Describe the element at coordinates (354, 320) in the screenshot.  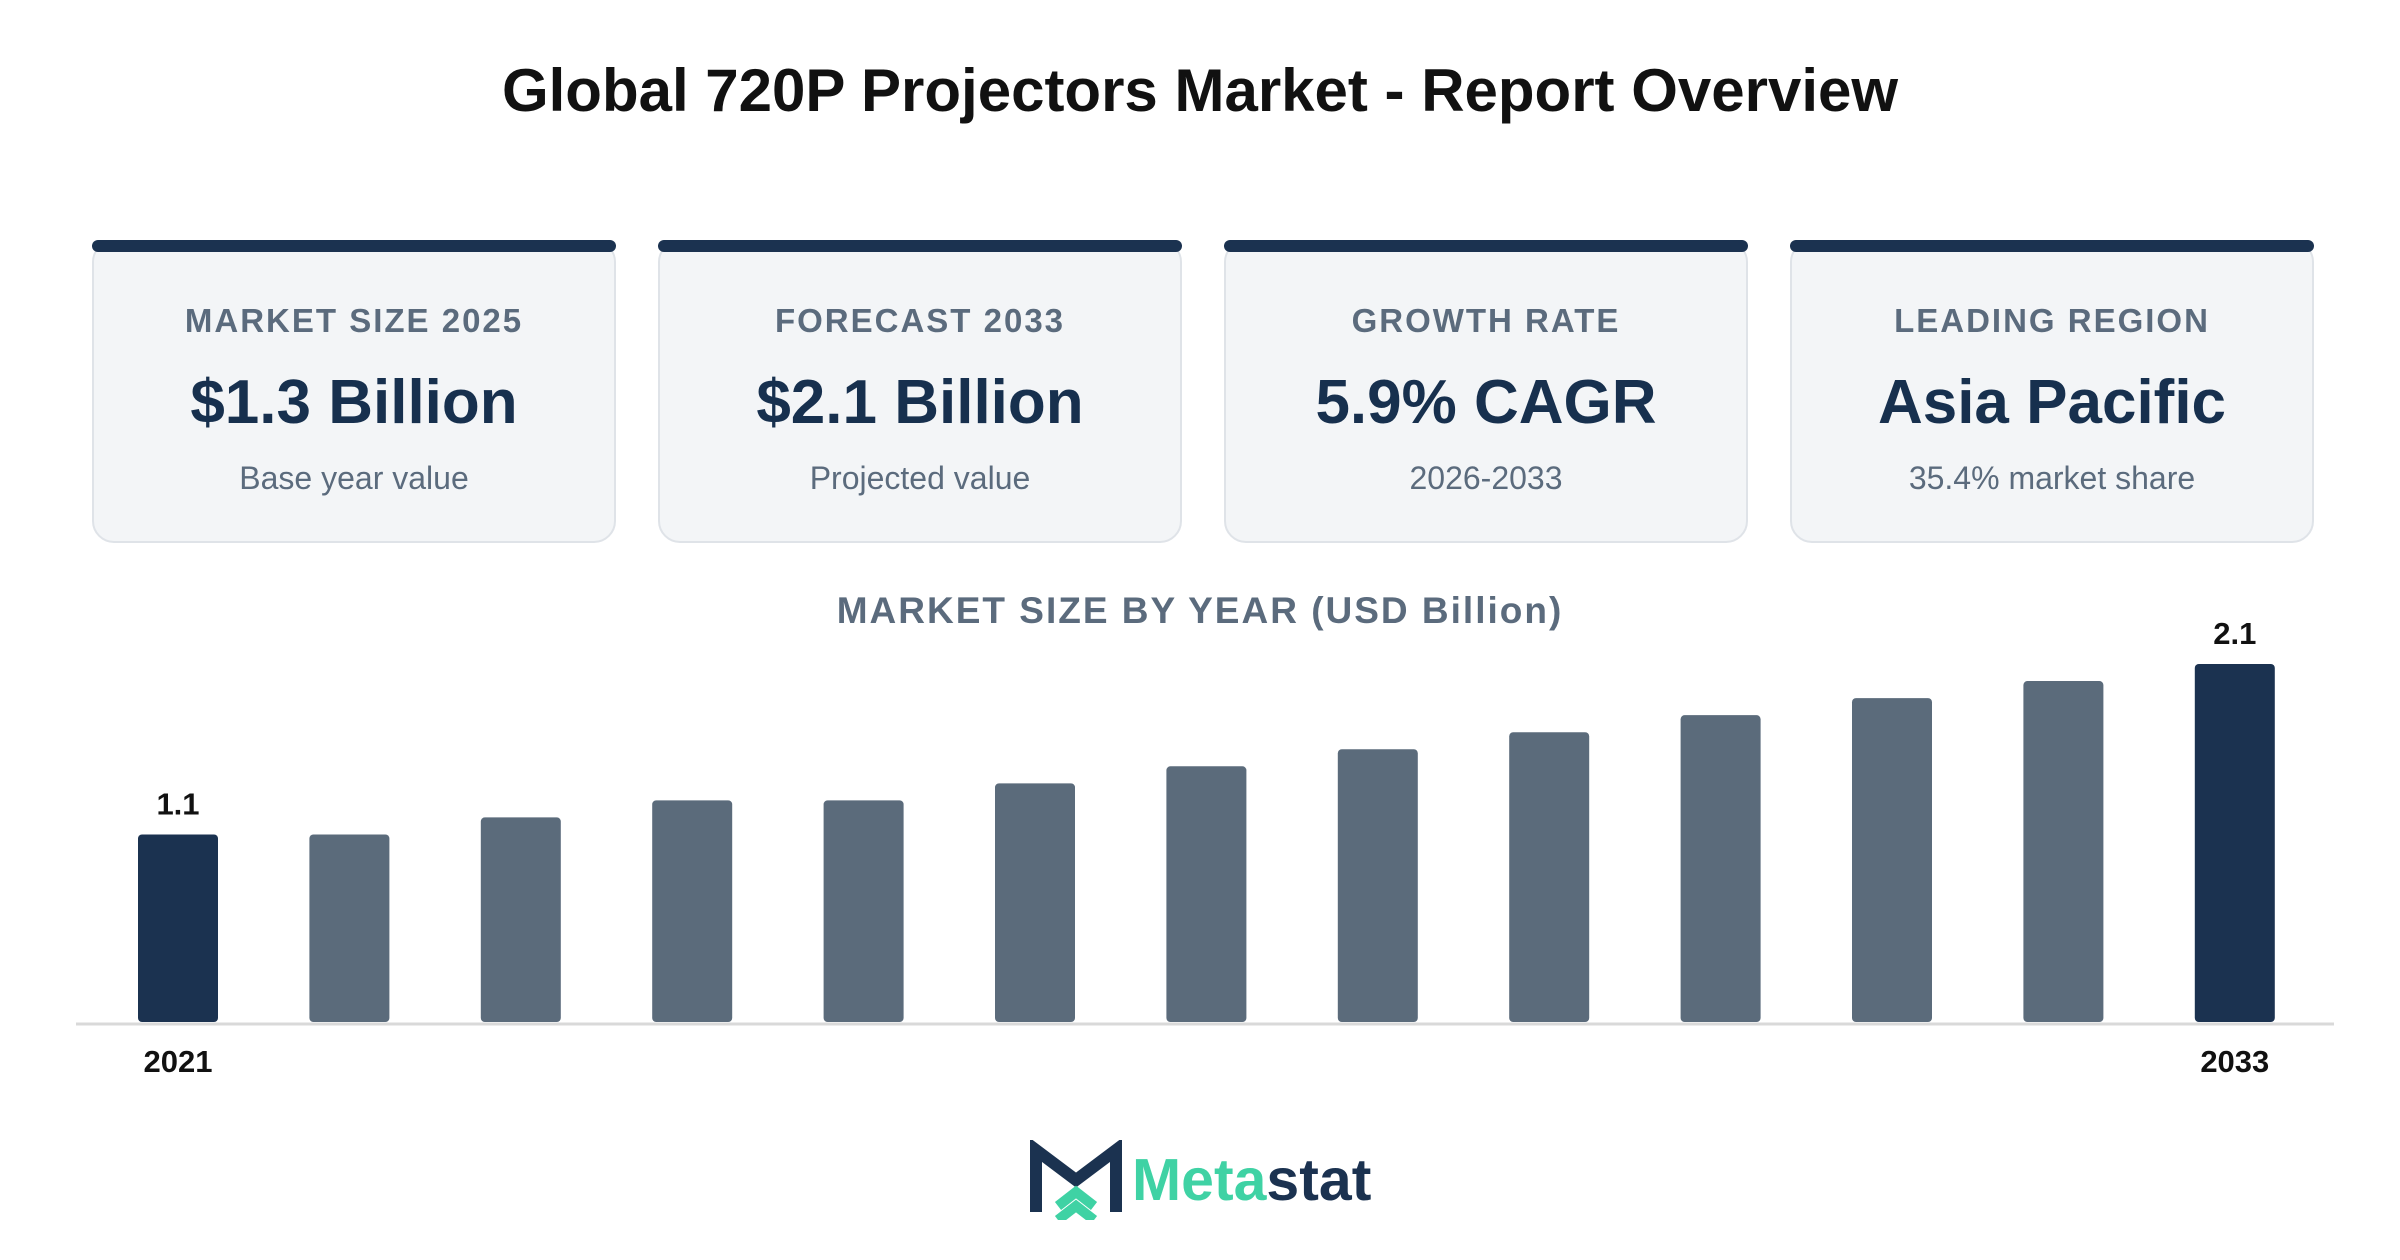
I see `card-label: MARKET SIZE 2025` at that location.